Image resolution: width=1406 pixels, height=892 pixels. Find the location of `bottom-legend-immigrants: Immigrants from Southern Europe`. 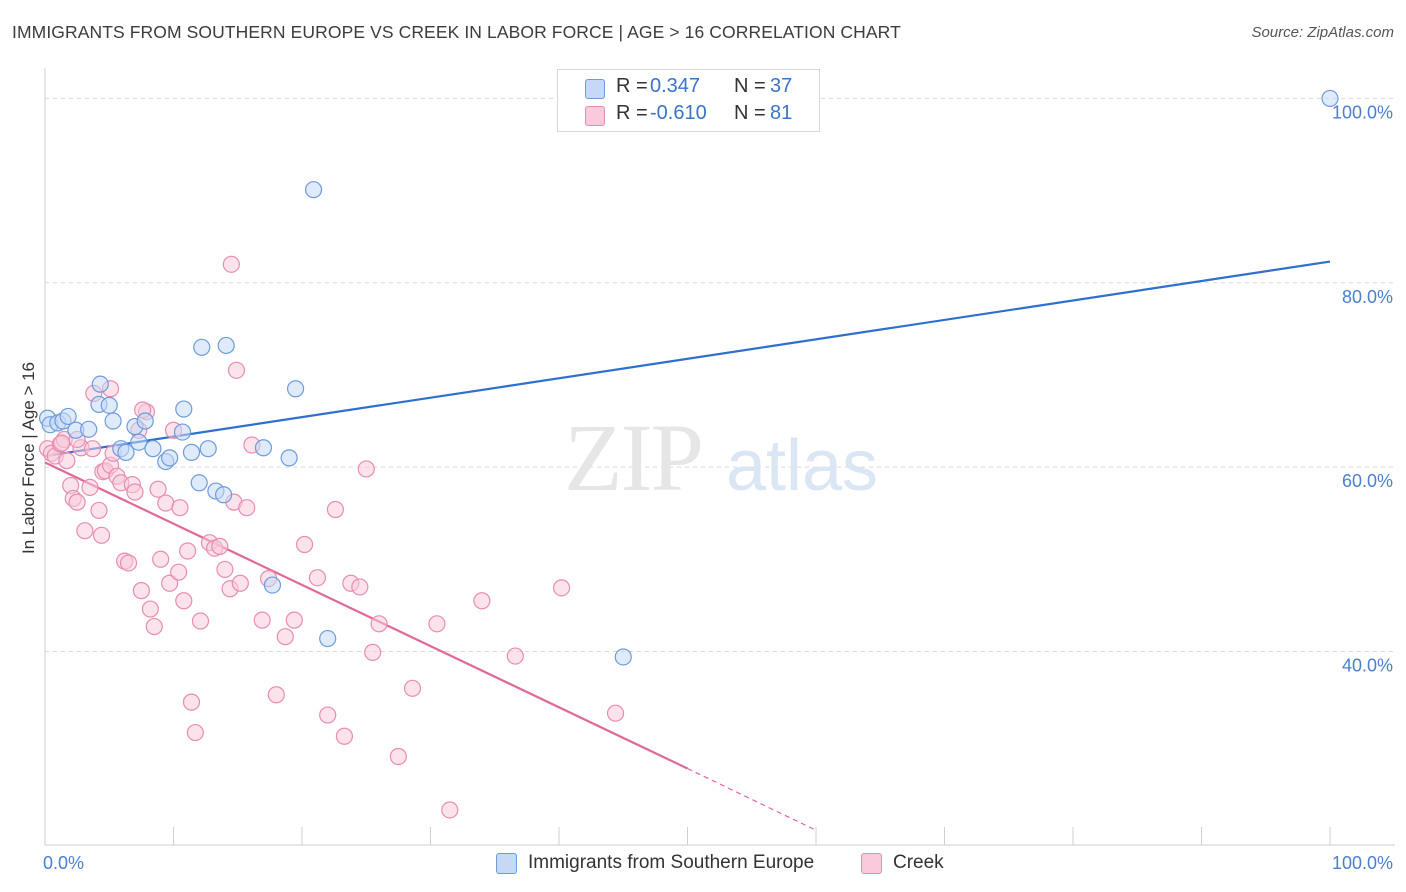

bottom-legend-immigrants: Immigrants from Southern Europe is located at coordinates (666, 864).